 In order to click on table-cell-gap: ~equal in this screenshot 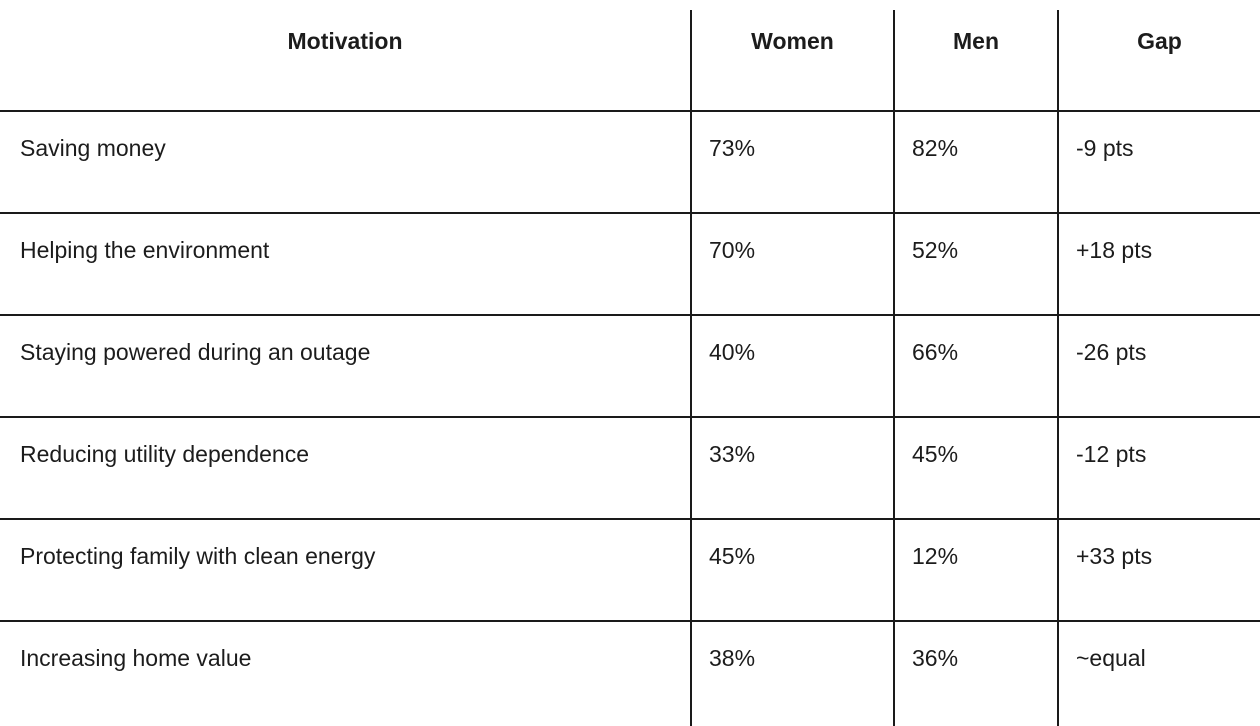, I will do `click(1158, 673)`.